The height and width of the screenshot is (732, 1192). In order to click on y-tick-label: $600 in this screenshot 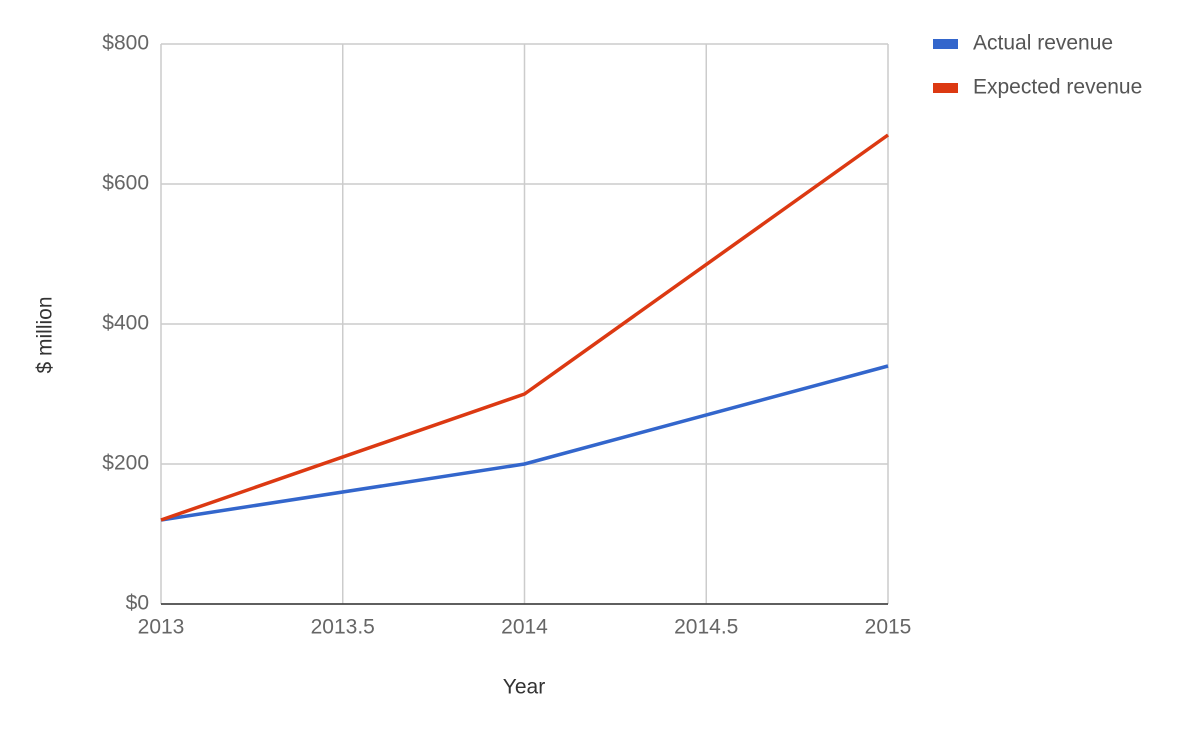, I will do `click(125, 183)`.